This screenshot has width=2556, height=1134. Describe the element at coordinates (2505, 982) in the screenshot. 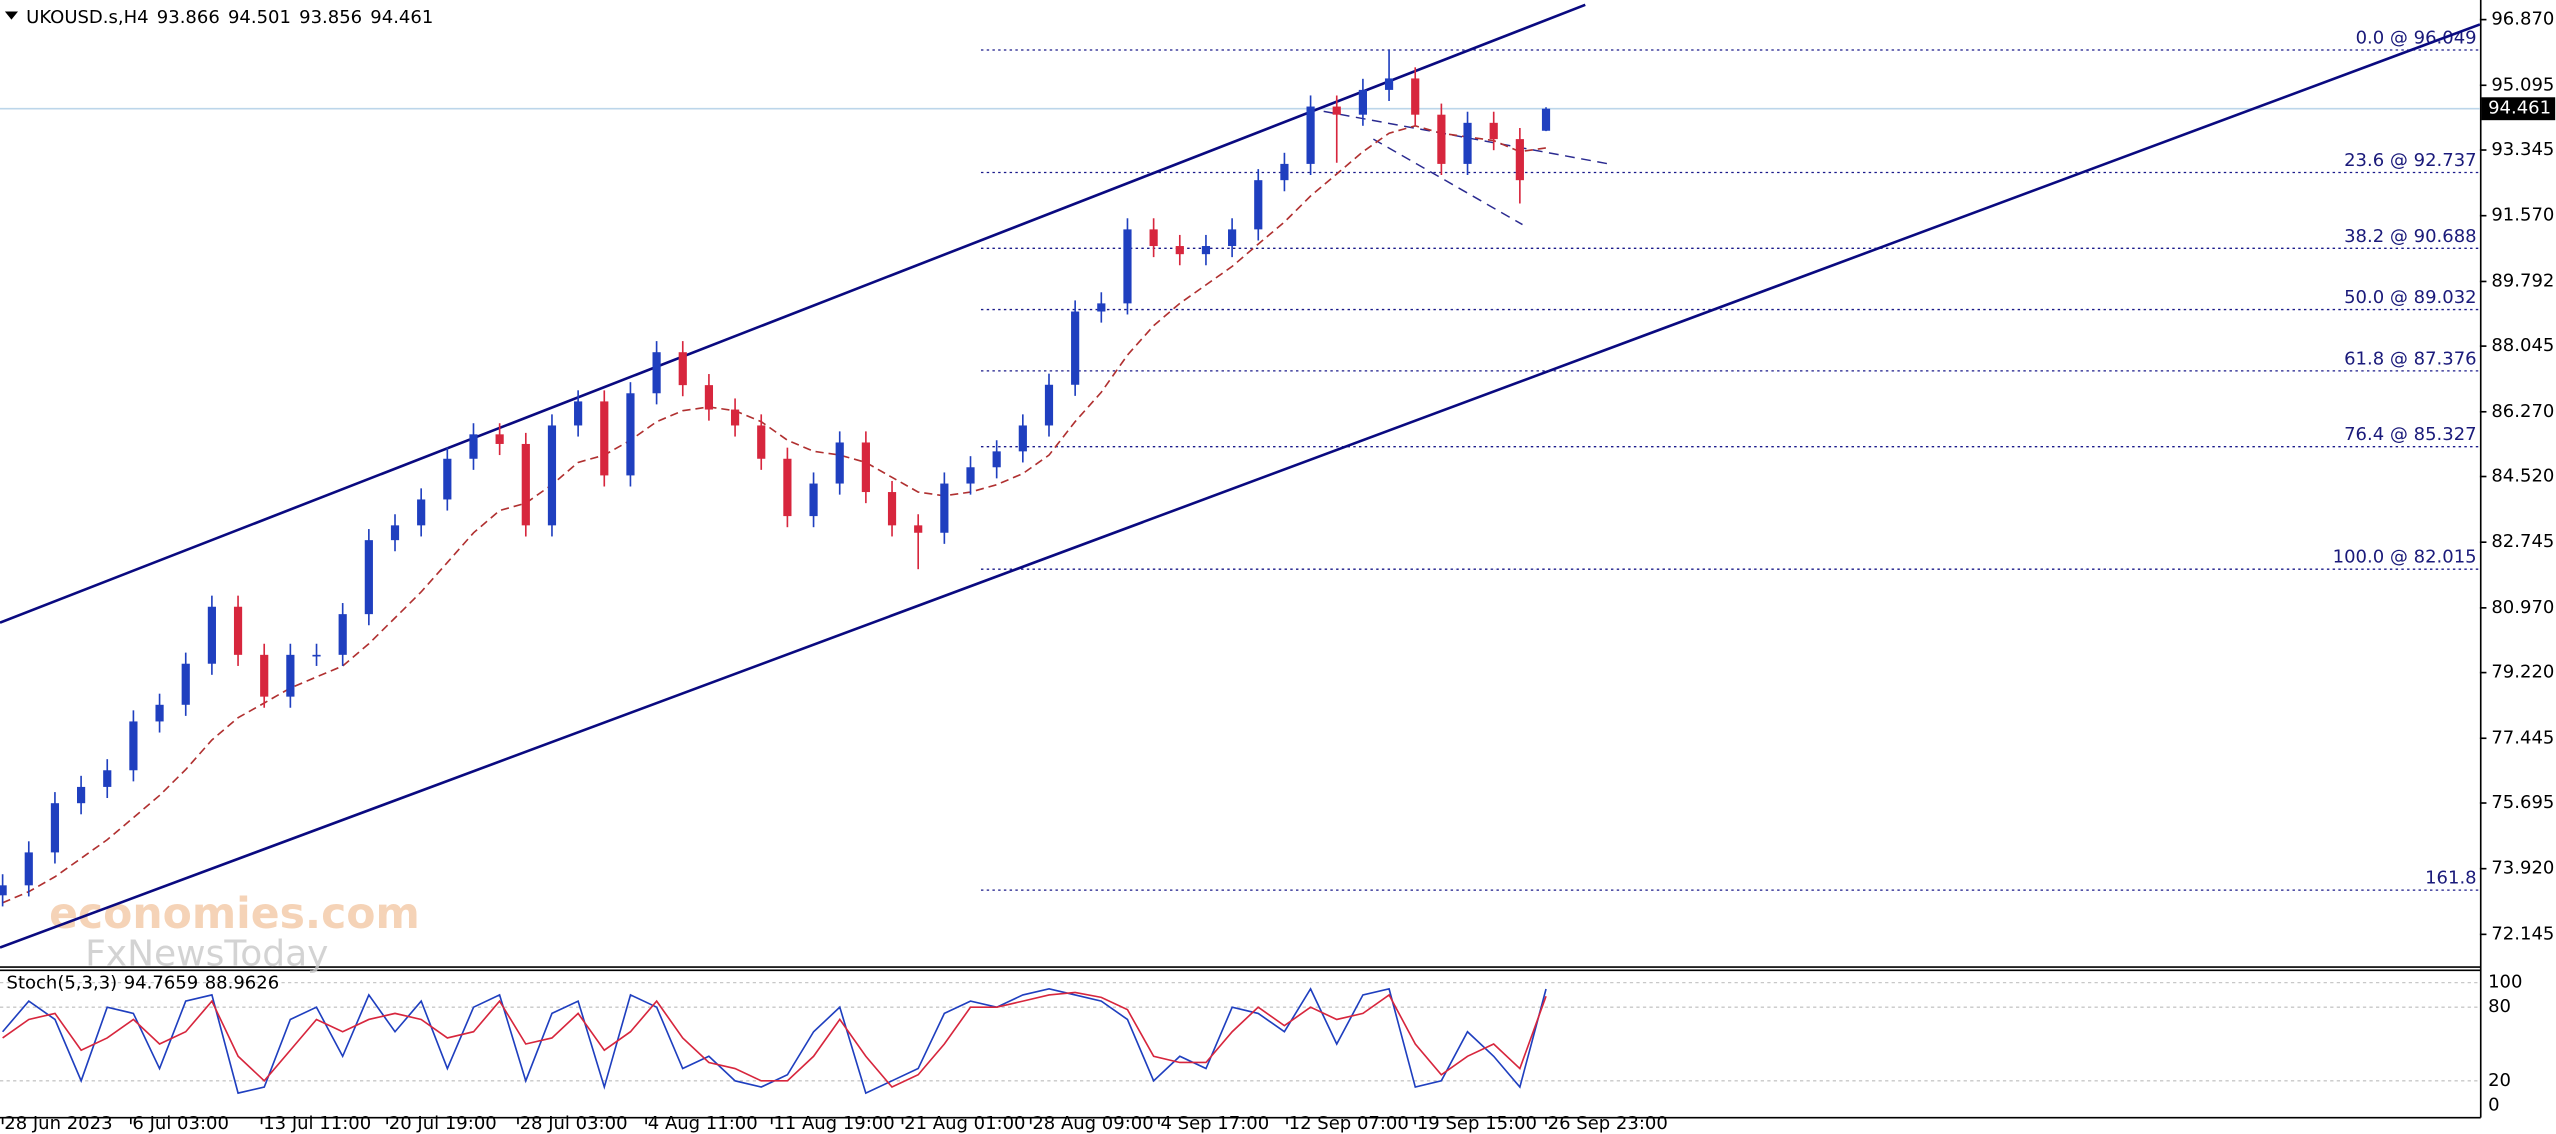

I see `stoch-tick-label: 100` at that location.